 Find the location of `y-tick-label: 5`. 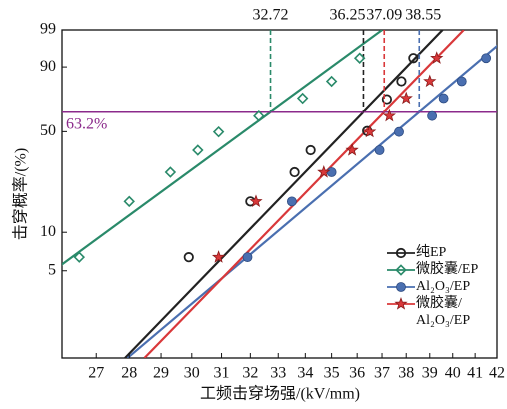

y-tick-label: 5 is located at coordinates (52, 269).